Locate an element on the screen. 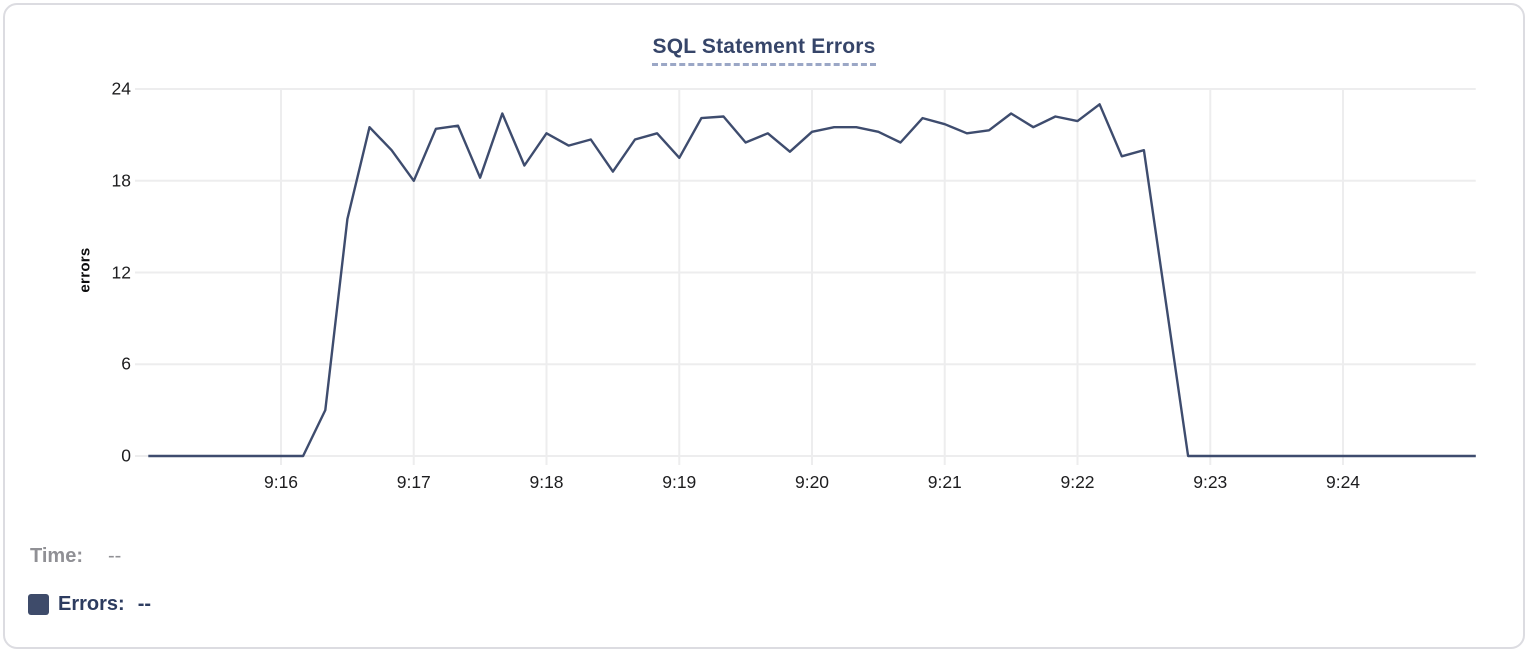  tooltip-time-row: Time: -- is located at coordinates (75, 556).